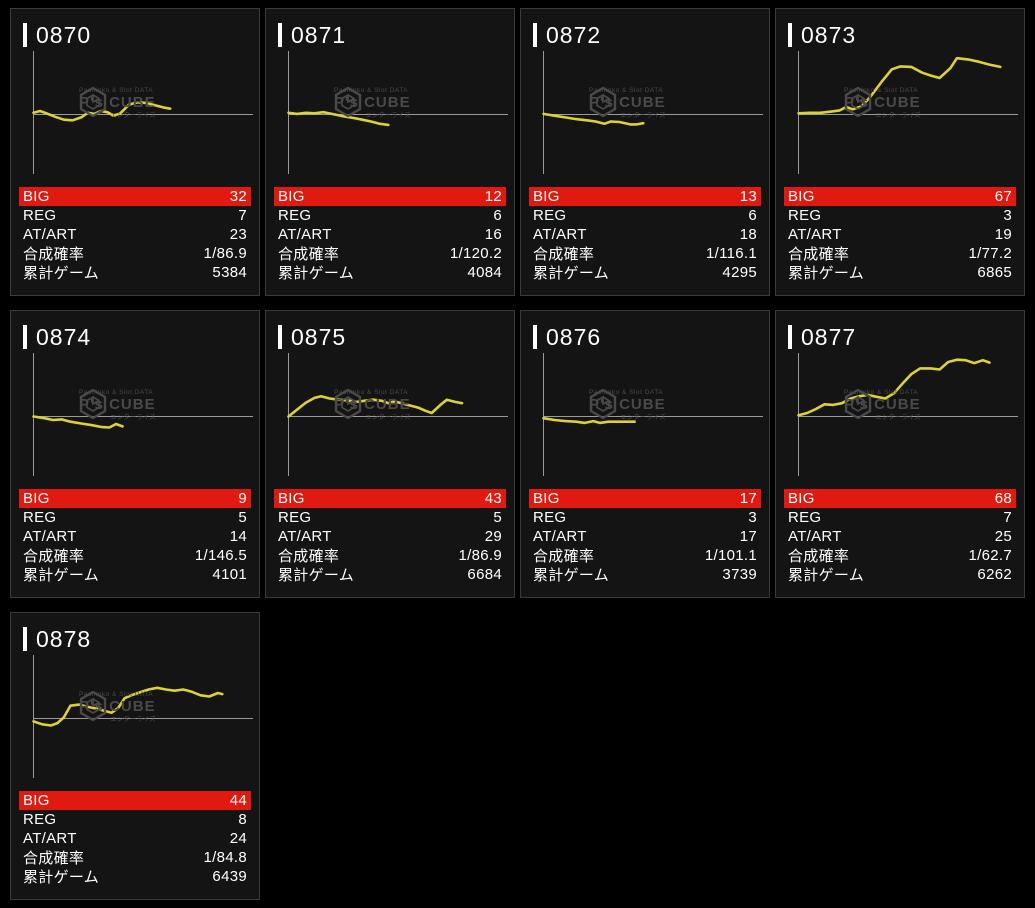 The image size is (1035, 908). I want to click on stat-row-at_art: AT/ART 17, so click(645, 536).